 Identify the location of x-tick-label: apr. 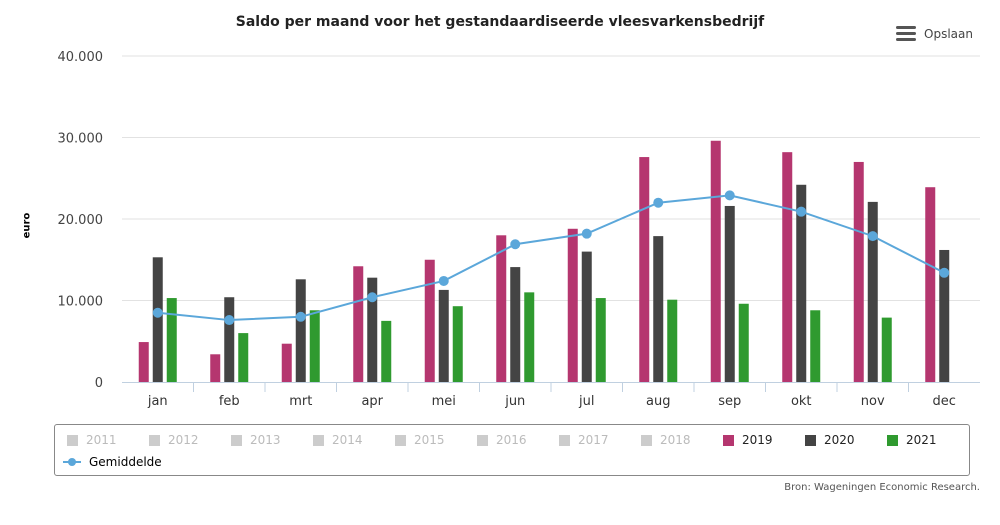
(372, 401).